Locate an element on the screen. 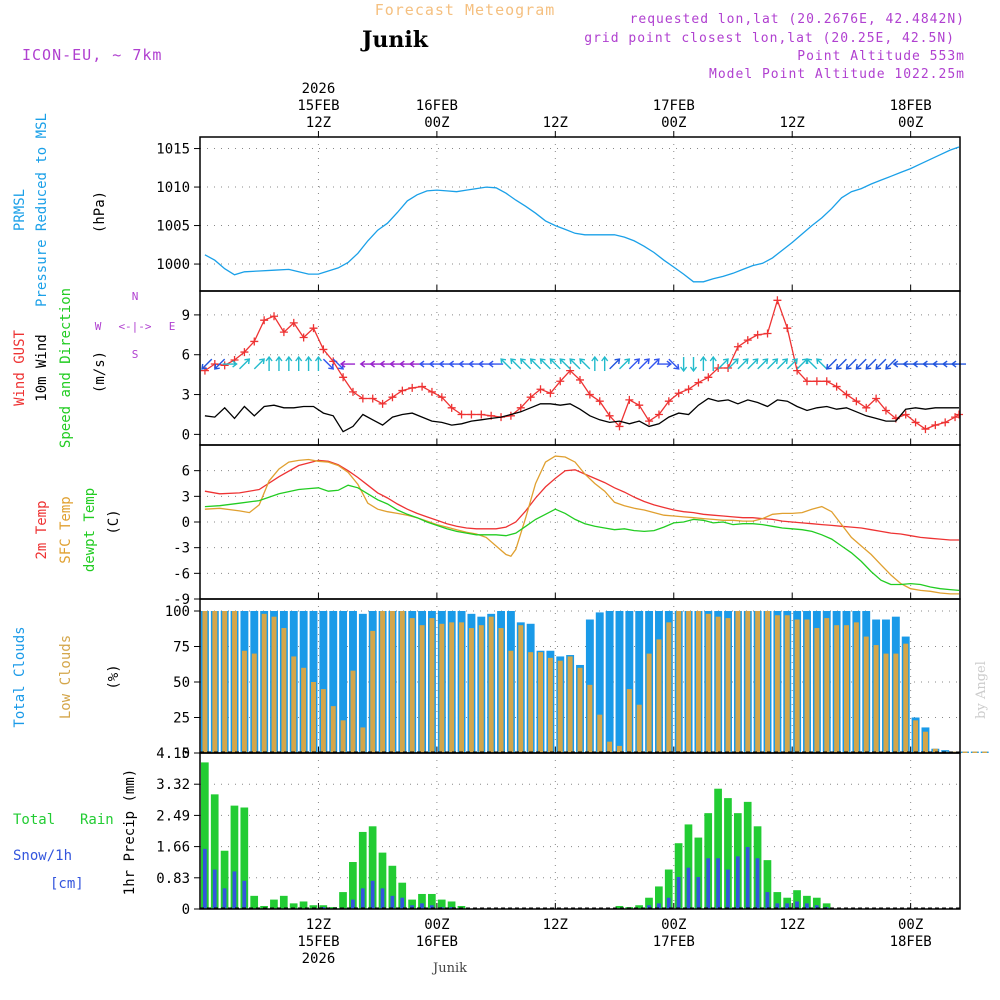  panel-frame is located at coordinates (580, 831).